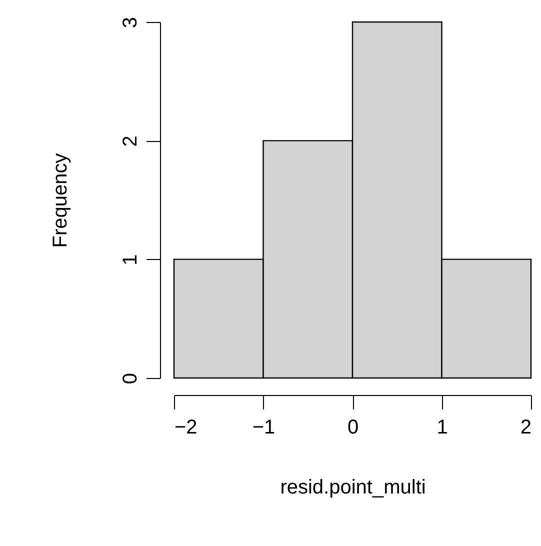 The width and height of the screenshot is (541, 546). What do you see at coordinates (442, 427) in the screenshot?
I see `x-tick-label: 1` at bounding box center [442, 427].